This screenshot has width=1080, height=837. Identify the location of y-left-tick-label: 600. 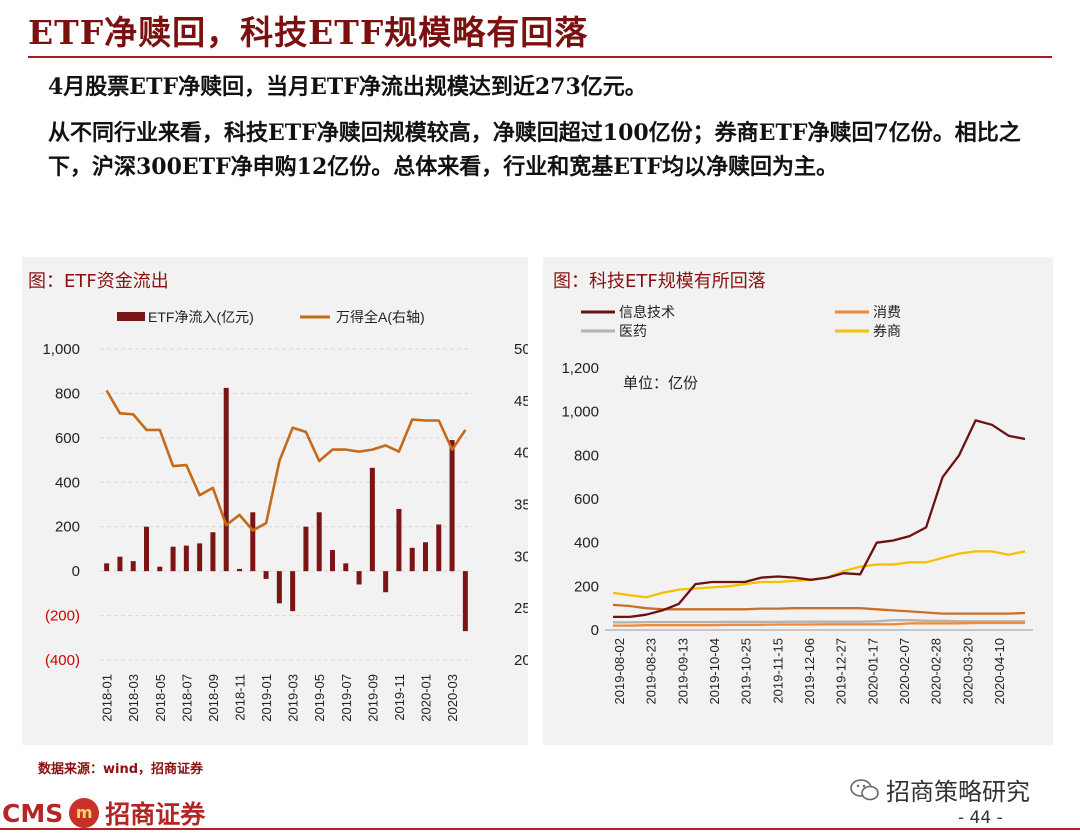
(67, 438).